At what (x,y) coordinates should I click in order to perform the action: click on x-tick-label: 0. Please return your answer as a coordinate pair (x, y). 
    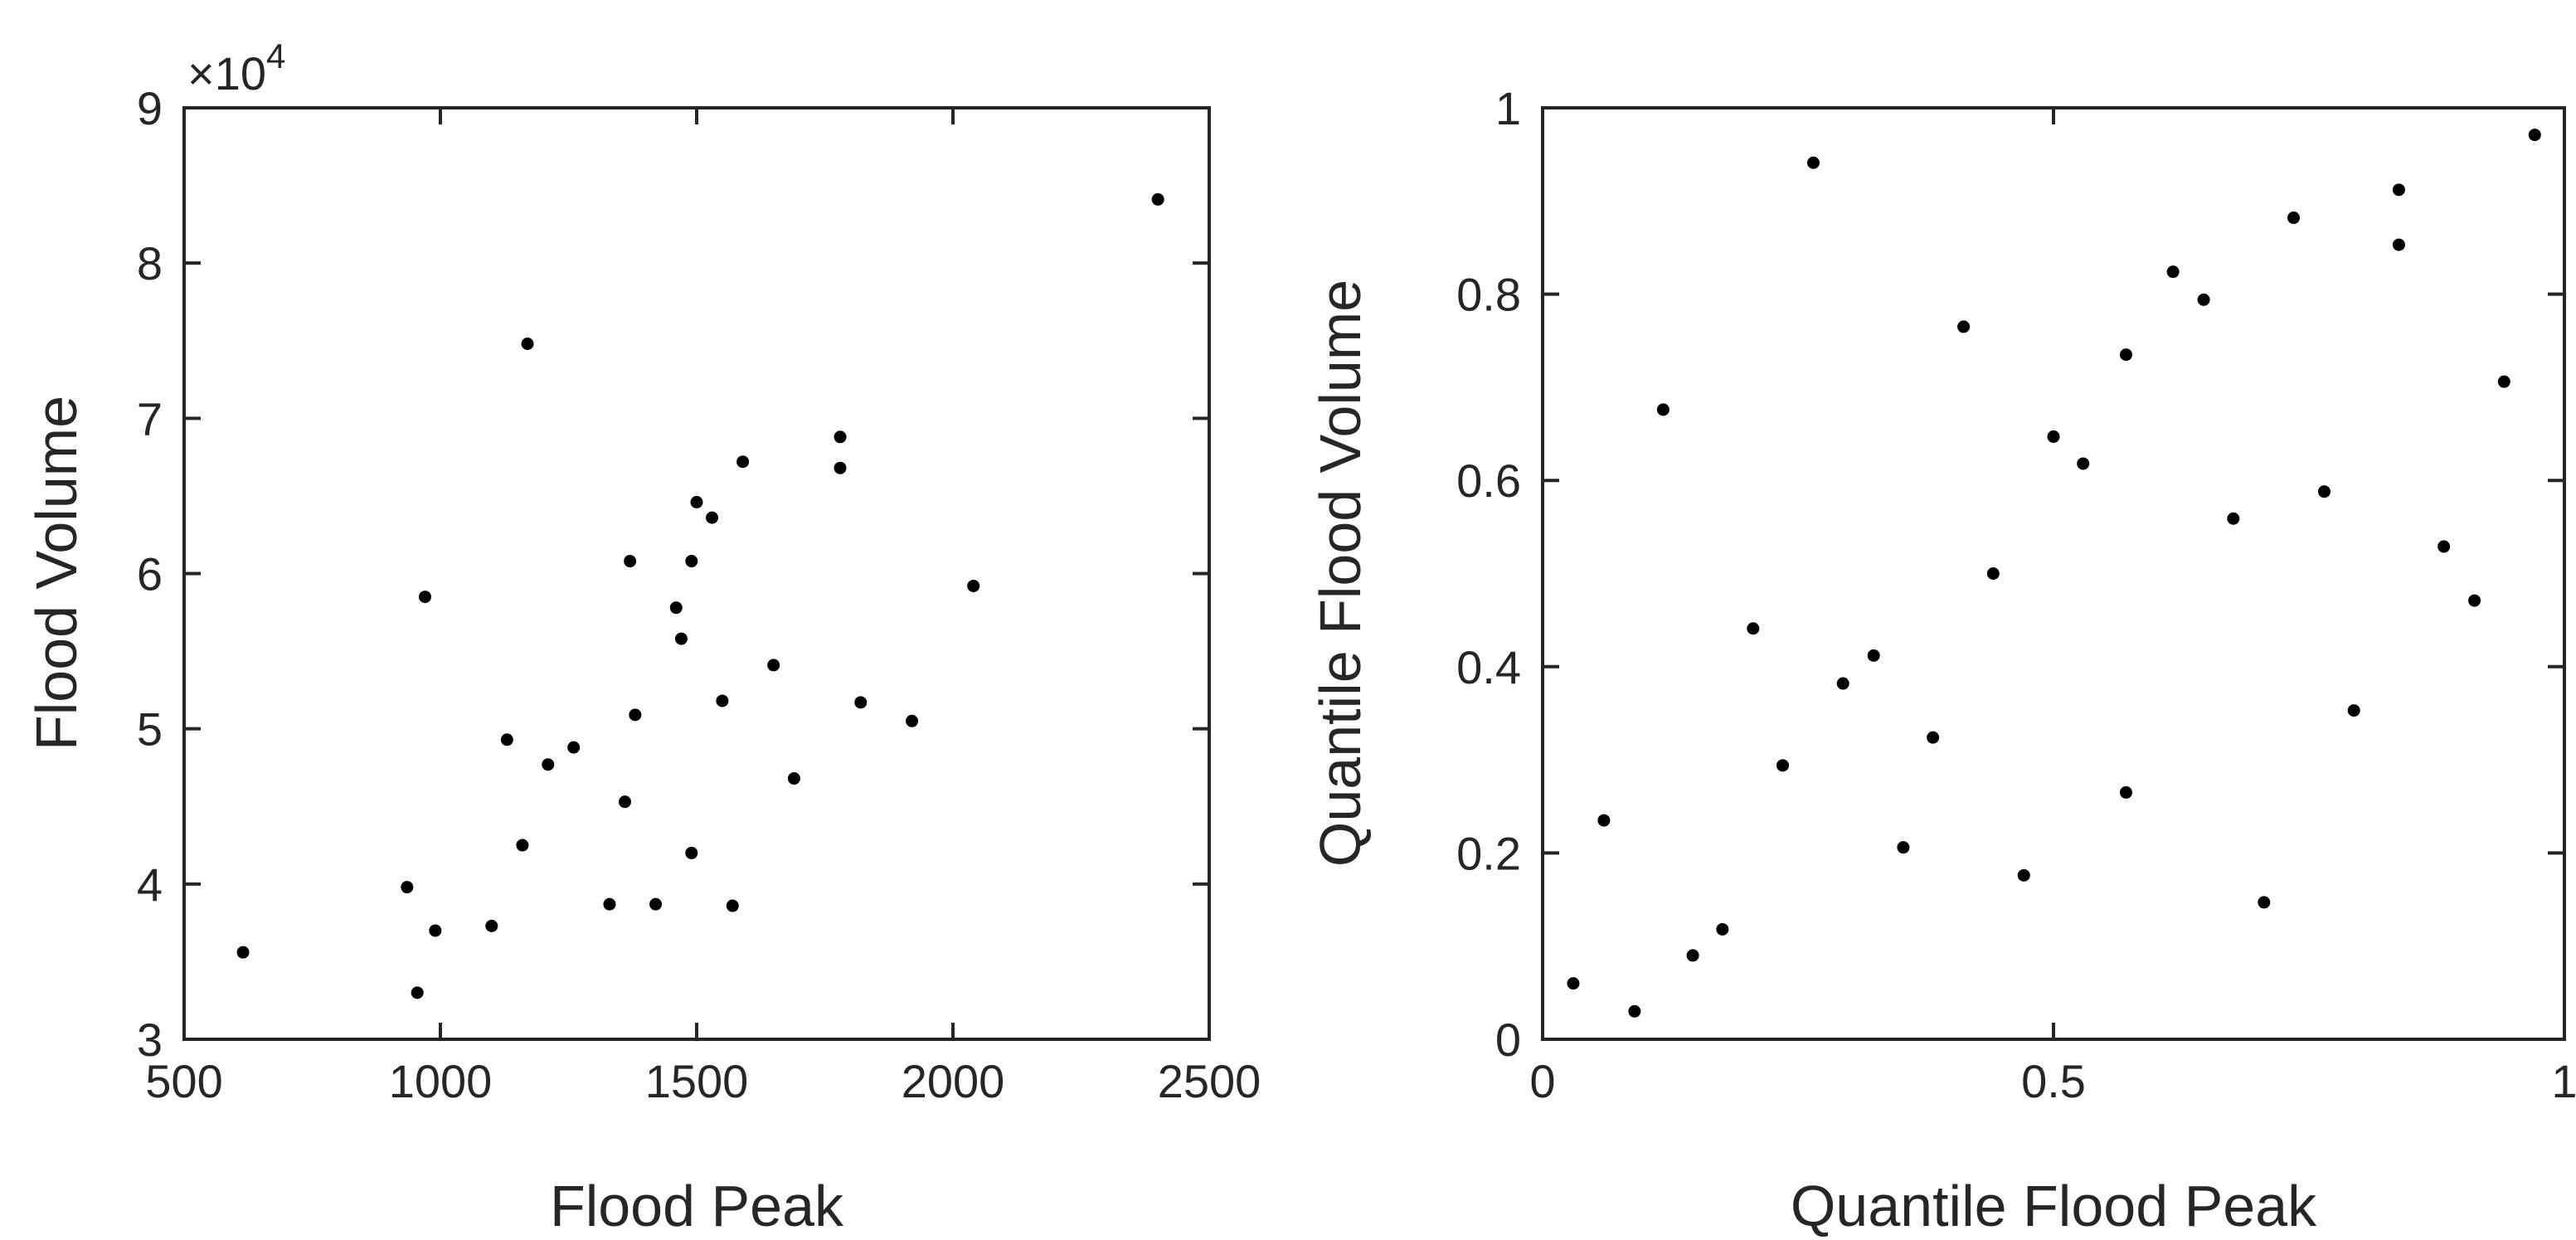
    Looking at the image, I should click on (1542, 1081).